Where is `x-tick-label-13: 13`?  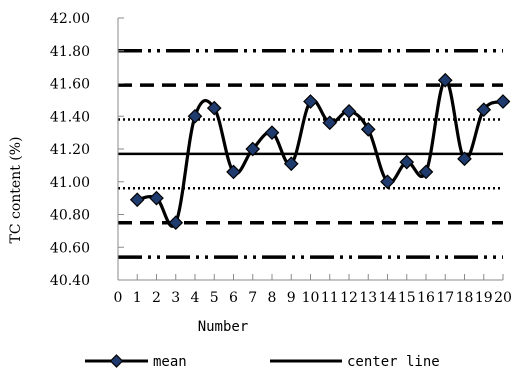
x-tick-label-13: 13 is located at coordinates (368, 298).